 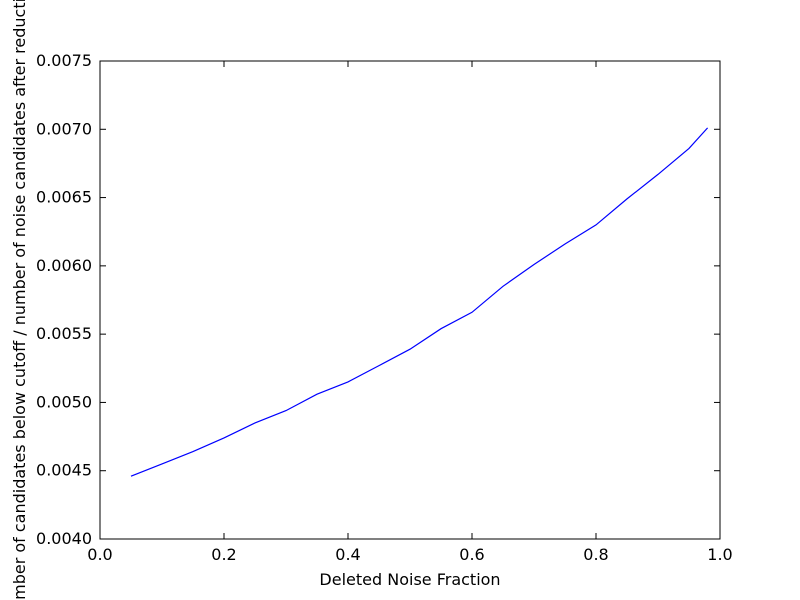 What do you see at coordinates (64, 470) in the screenshot?
I see `y-tick-label: 0.0045` at bounding box center [64, 470].